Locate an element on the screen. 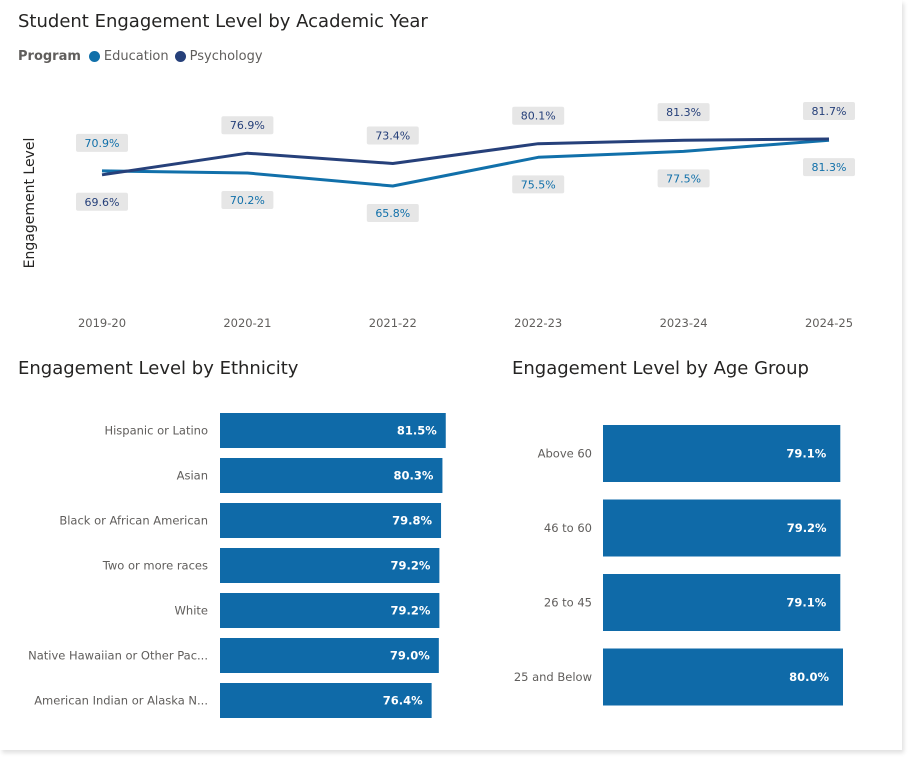 This screenshot has height=769, width=918. legend-item-psychology: Psychology is located at coordinates (218, 56).